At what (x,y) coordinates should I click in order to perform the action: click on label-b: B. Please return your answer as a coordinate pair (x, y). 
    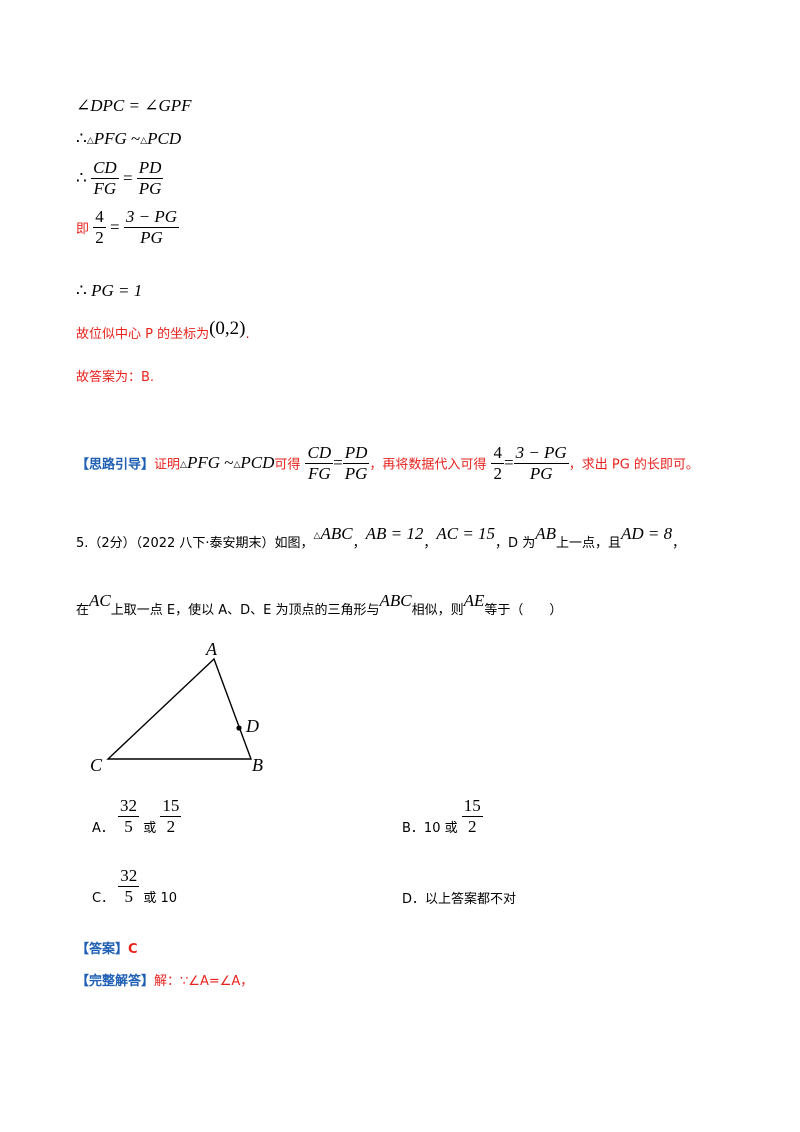
    Looking at the image, I should click on (257, 765).